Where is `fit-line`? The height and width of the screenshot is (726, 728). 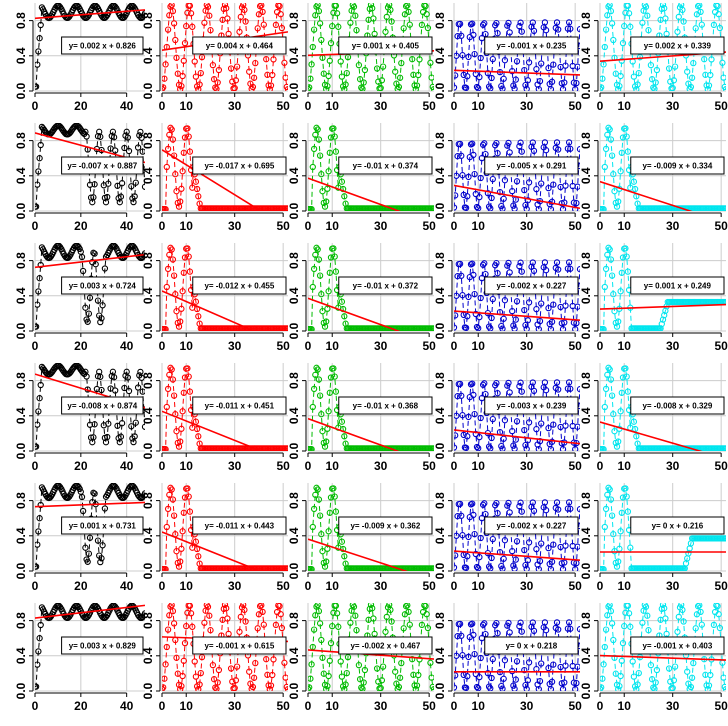 fit-line is located at coordinates (212, 551).